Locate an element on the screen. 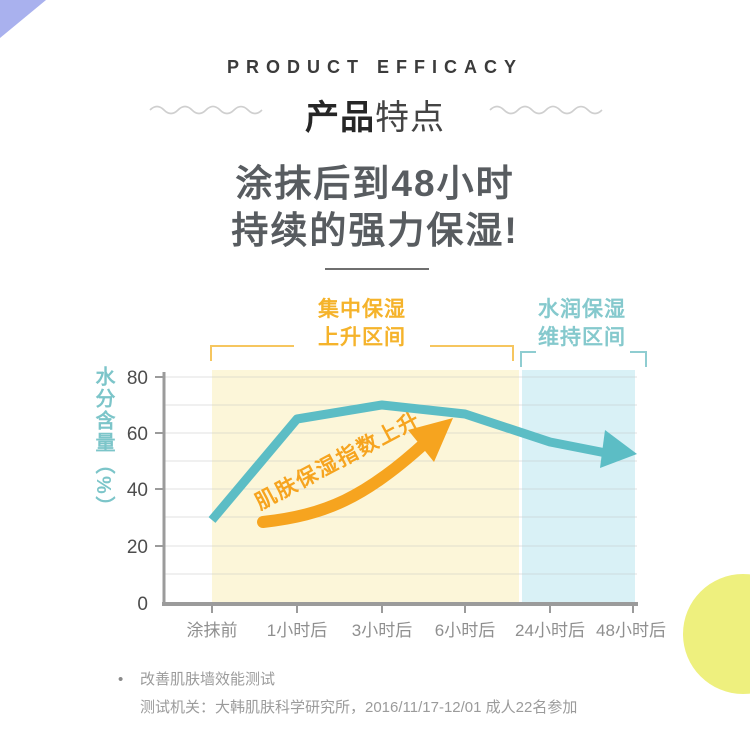  region-label-rise: 集中保湿 上升区间 is located at coordinates (362, 324).